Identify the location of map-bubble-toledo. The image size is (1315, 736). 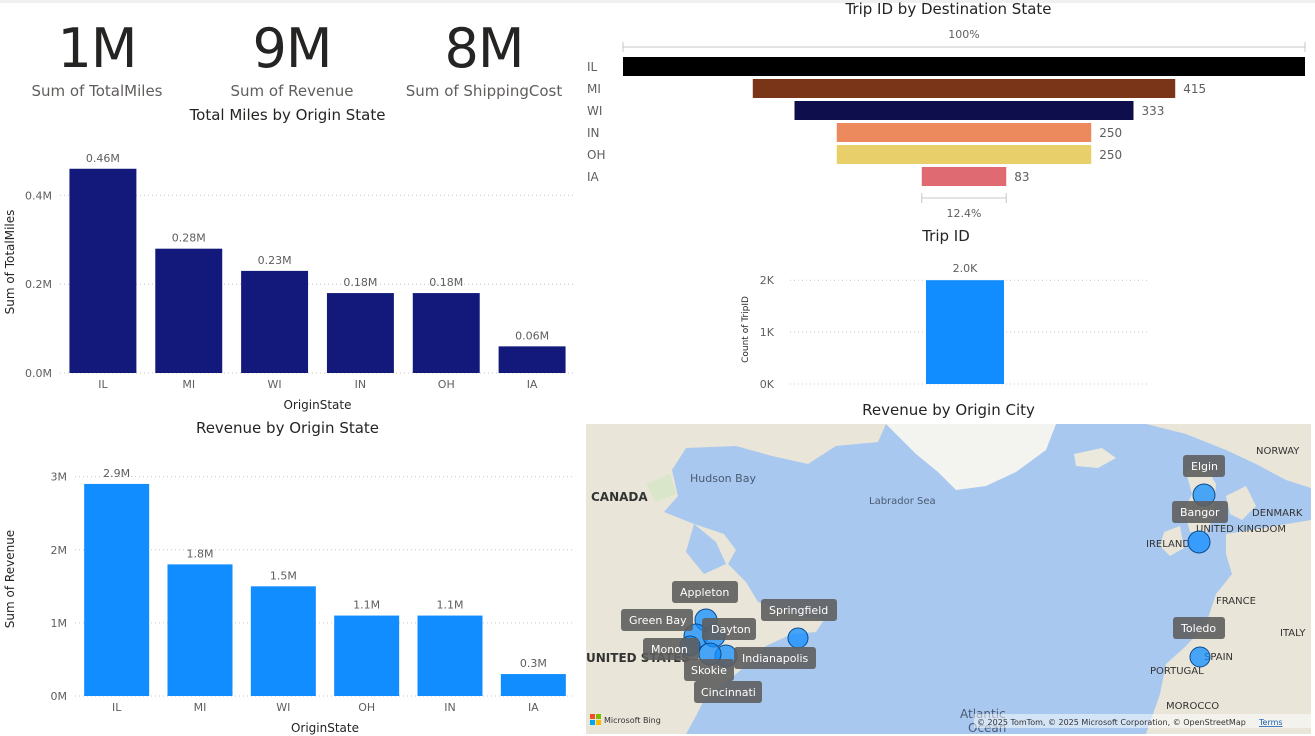
(1200, 657).